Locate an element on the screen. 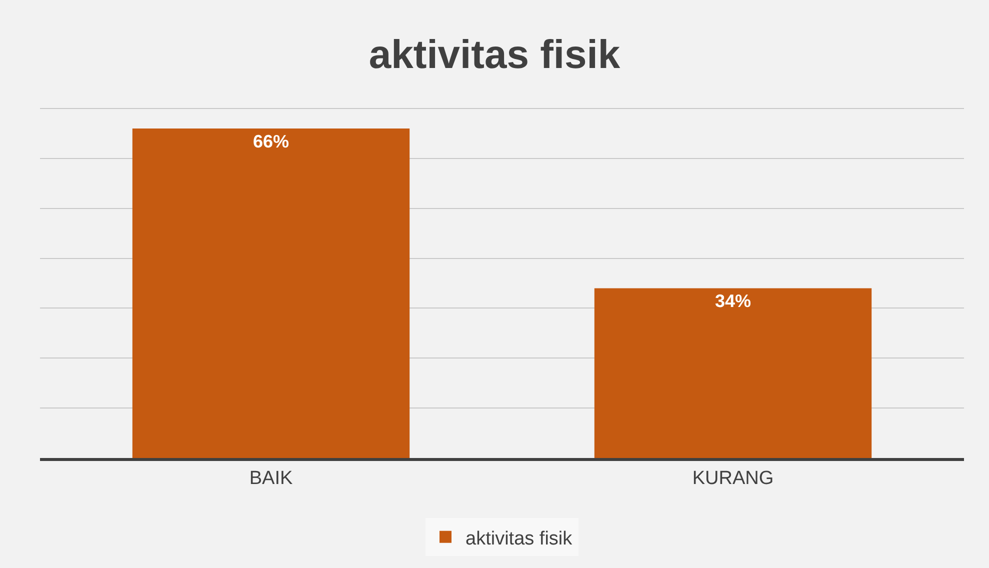  x-tick-label: KURANG is located at coordinates (733, 478).